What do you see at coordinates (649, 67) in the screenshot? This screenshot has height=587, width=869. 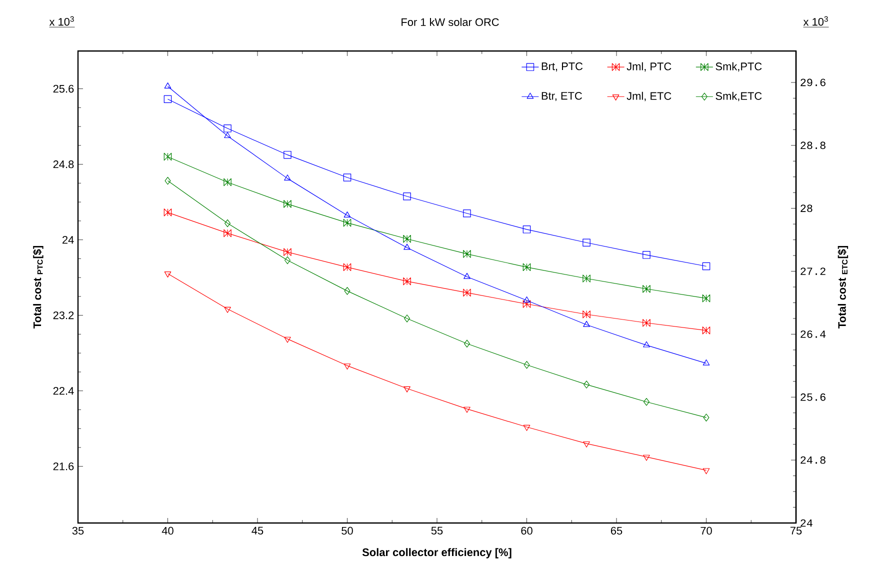 I see `legend-label: Jml, PTC` at bounding box center [649, 67].